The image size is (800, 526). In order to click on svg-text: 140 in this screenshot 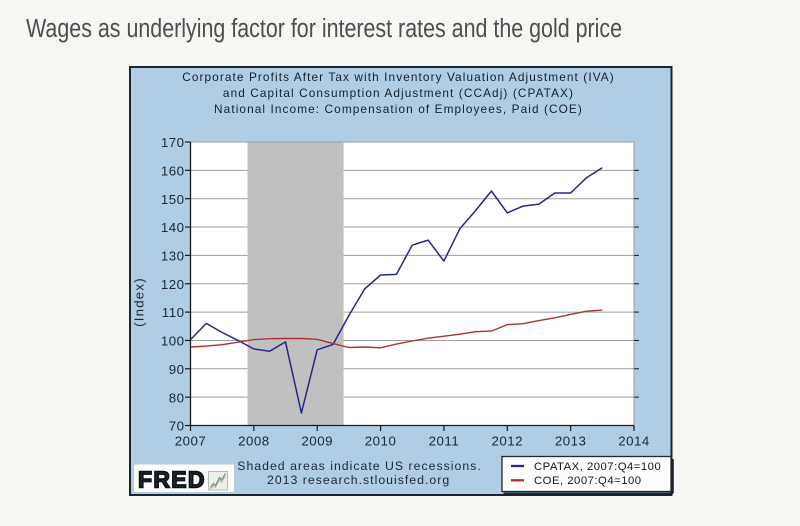, I will do `click(173, 227)`.